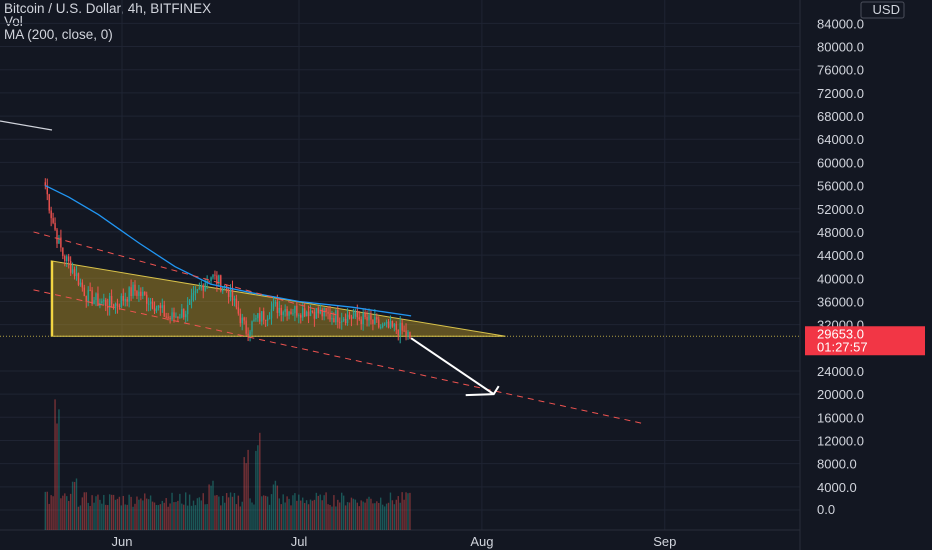  Describe the element at coordinates (837, 487) in the screenshot. I see `price-tick-label: 4000.0` at that location.